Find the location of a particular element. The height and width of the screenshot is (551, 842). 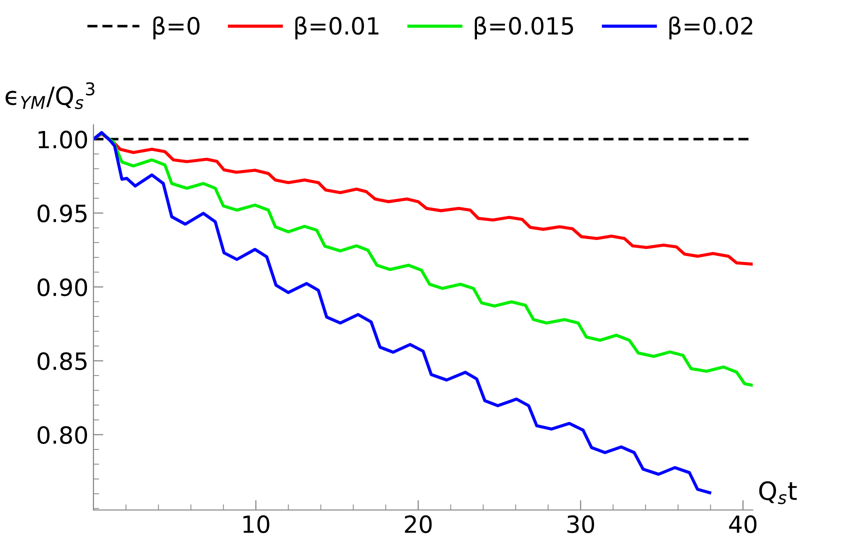

x-axis-title: Q$_{s}$t is located at coordinates (778, 492).